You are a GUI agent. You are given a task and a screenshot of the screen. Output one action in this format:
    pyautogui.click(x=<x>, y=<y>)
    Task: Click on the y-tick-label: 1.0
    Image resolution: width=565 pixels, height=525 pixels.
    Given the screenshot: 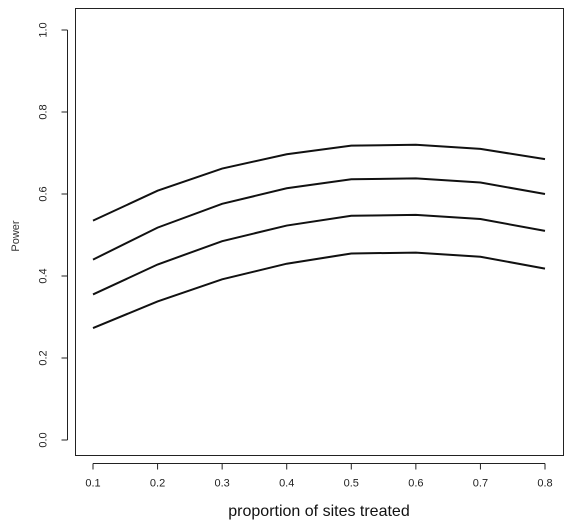 What is the action you would take?
    pyautogui.click(x=44, y=29)
    